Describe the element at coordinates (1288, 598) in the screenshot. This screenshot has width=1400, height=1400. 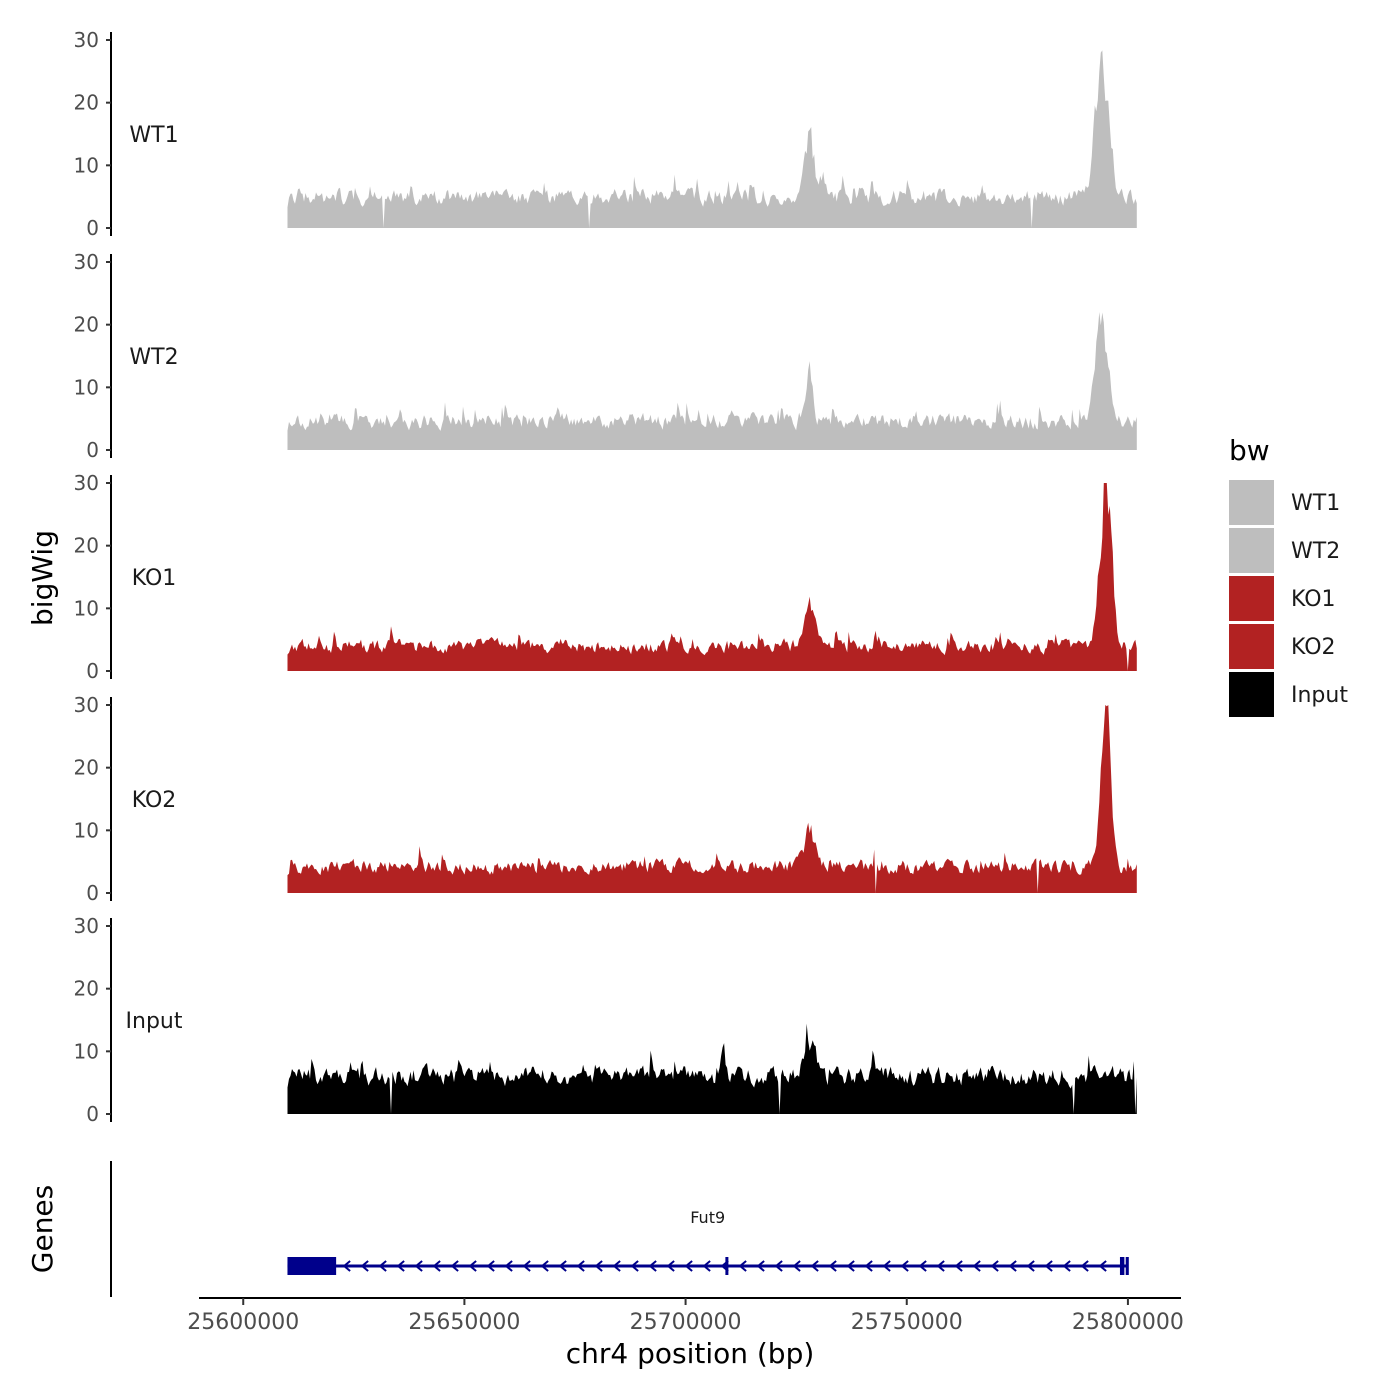
I see `legend-entries: WT1 WT2 KO1 KO2 Input` at that location.